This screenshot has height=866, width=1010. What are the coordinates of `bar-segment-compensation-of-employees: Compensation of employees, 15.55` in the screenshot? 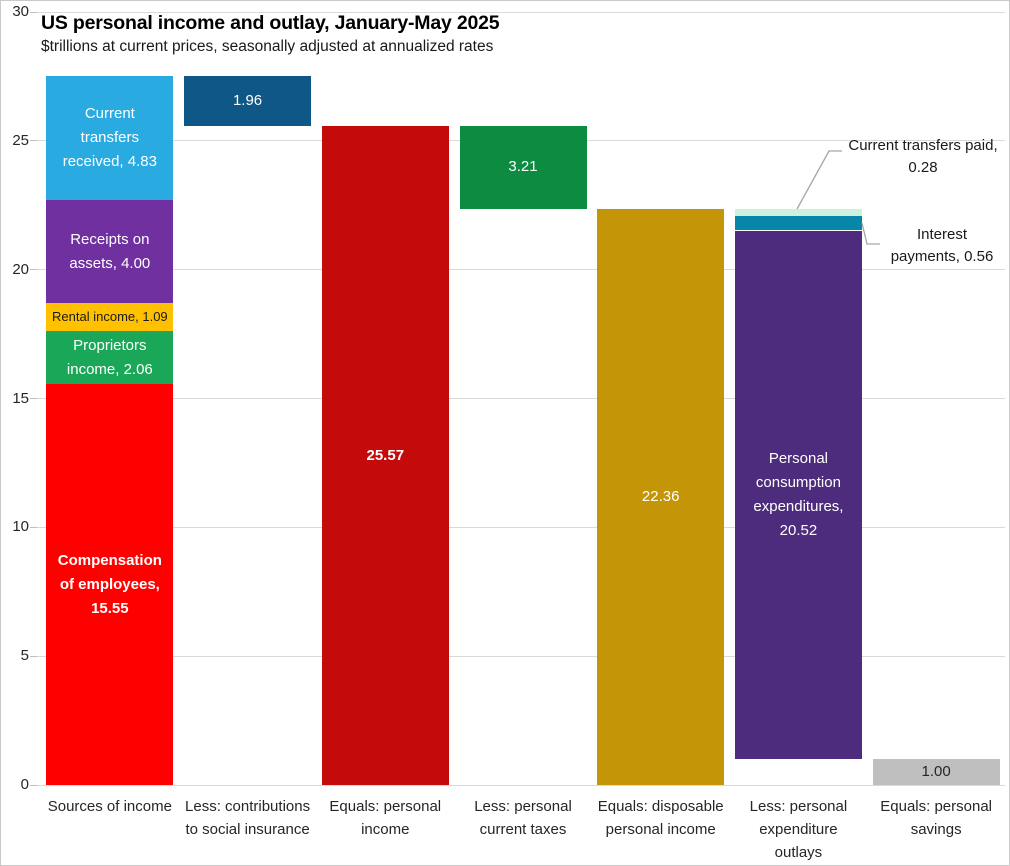 It's located at (110, 584).